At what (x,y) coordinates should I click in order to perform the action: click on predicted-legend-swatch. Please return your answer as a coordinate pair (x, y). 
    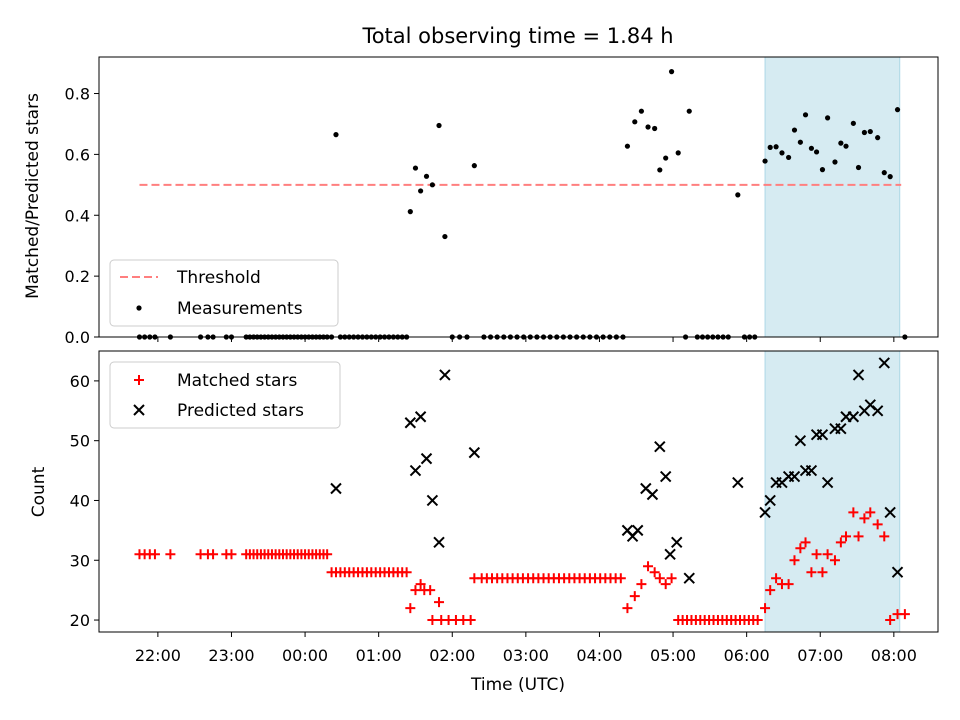
    Looking at the image, I should click on (139, 410).